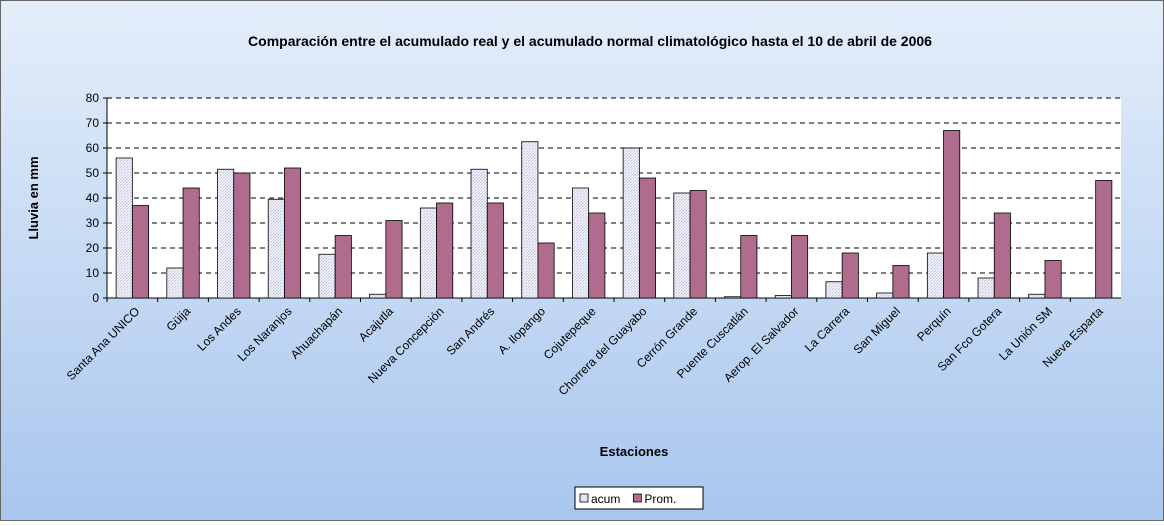  I want to click on y-tick-label: 40, so click(93, 198).